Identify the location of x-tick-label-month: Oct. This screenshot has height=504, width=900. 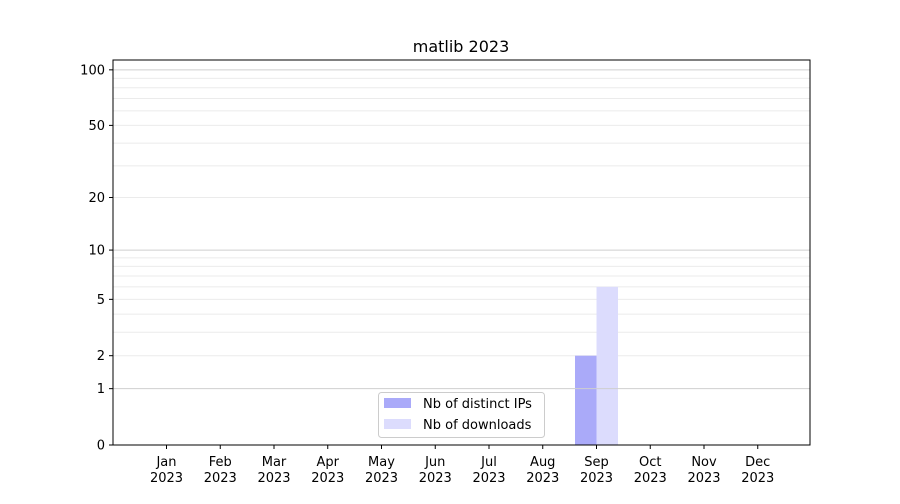
(650, 462).